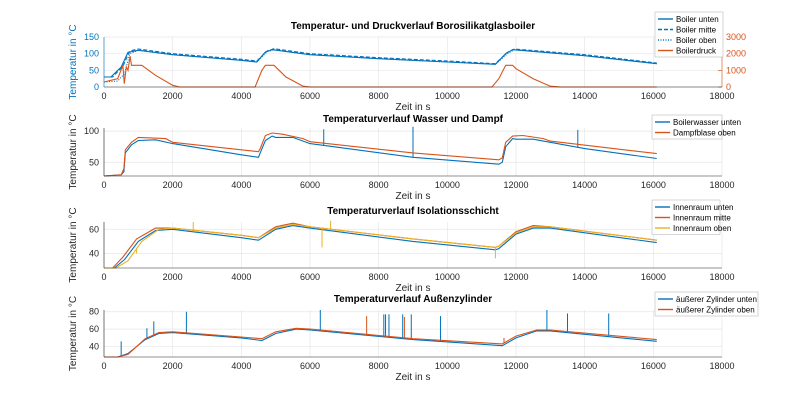  Describe the element at coordinates (736, 37) in the screenshot. I see `y2-tick-label: 3000` at that location.